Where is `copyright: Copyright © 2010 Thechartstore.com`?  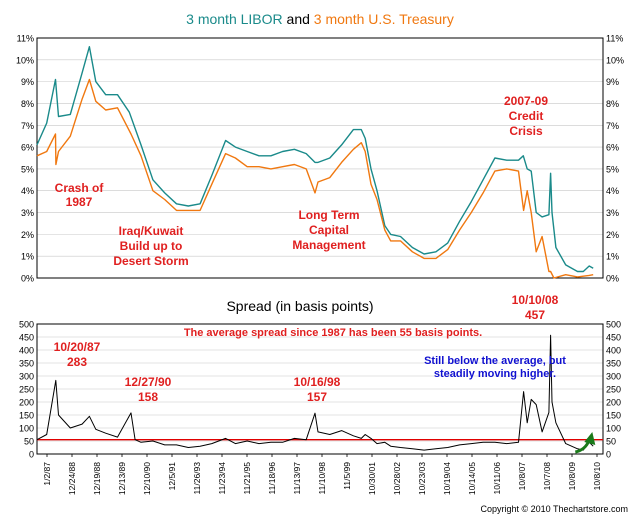
copyright: Copyright © 2010 Thechartstore.com is located at coordinates (554, 509).